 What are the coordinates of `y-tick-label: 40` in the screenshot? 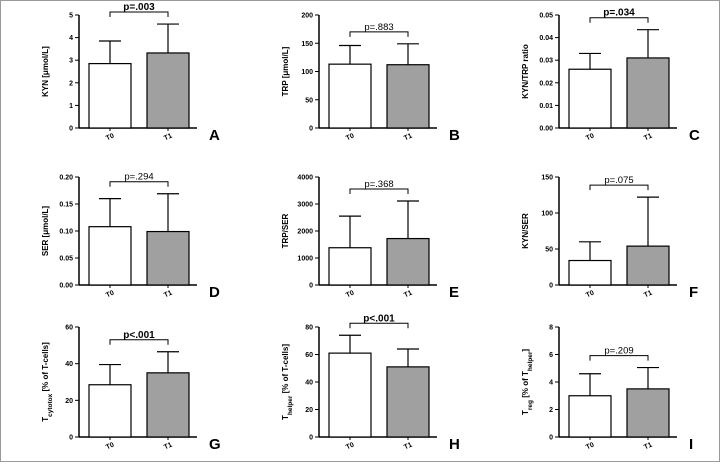 It's located at (309, 383).